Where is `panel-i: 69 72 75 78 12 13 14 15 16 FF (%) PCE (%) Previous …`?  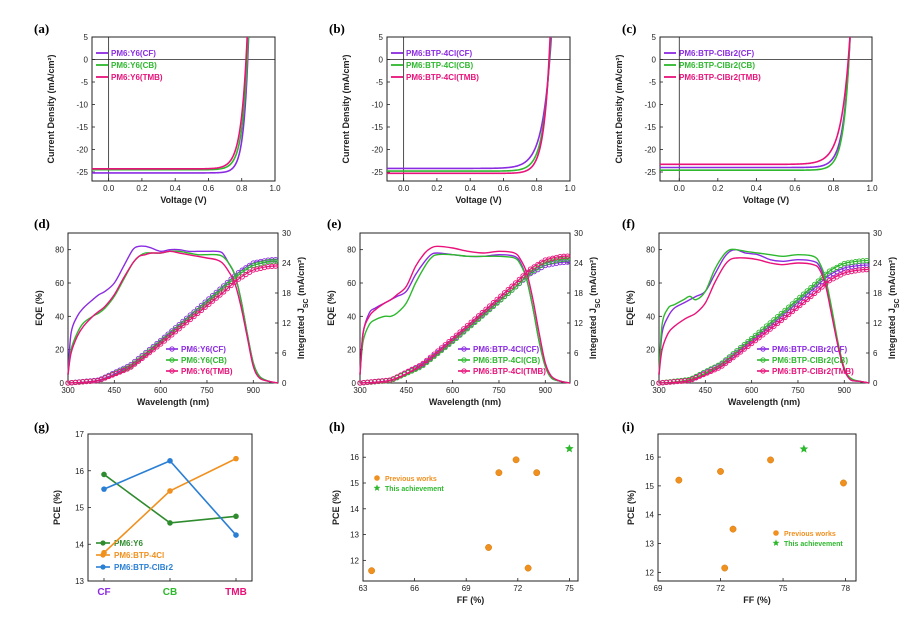
panel-i: 69 72 75 78 12 13 14 15 16 FF (%) PCE (%) Previous … is located at coordinates (741, 519).